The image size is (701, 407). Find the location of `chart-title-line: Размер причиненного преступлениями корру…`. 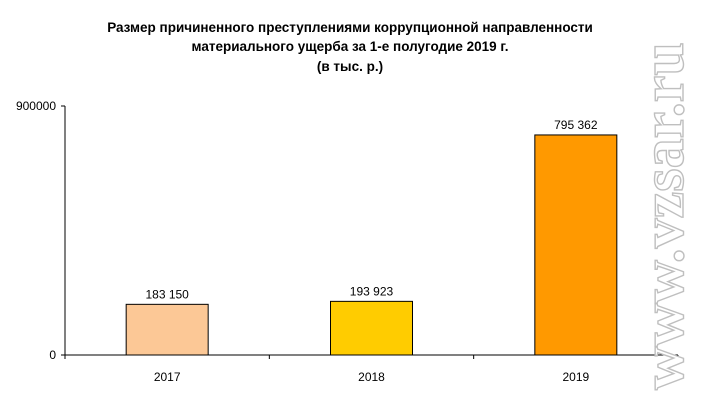

chart-title-line: Размер причиненного преступлениями корру… is located at coordinates (350, 27).